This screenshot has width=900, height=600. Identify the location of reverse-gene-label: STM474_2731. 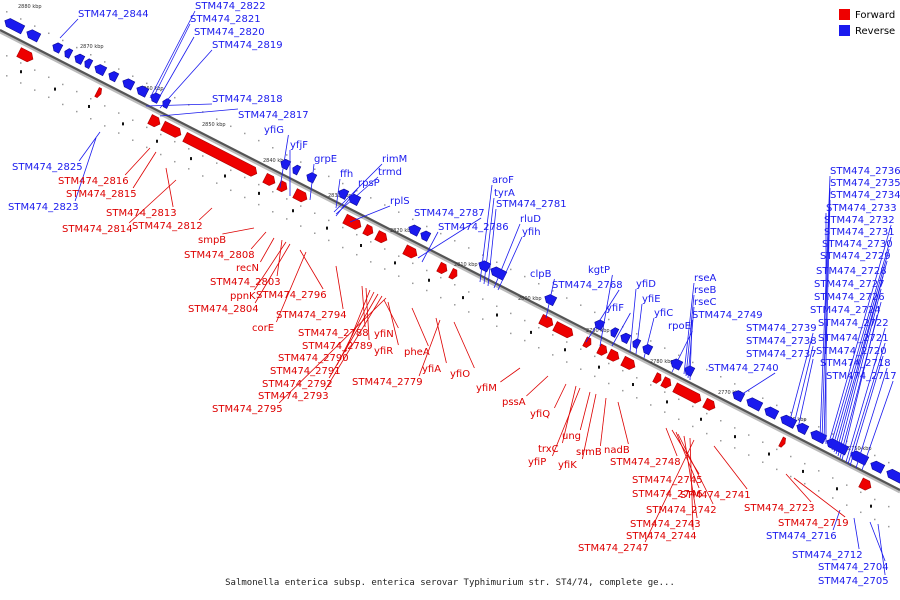
(859, 232).